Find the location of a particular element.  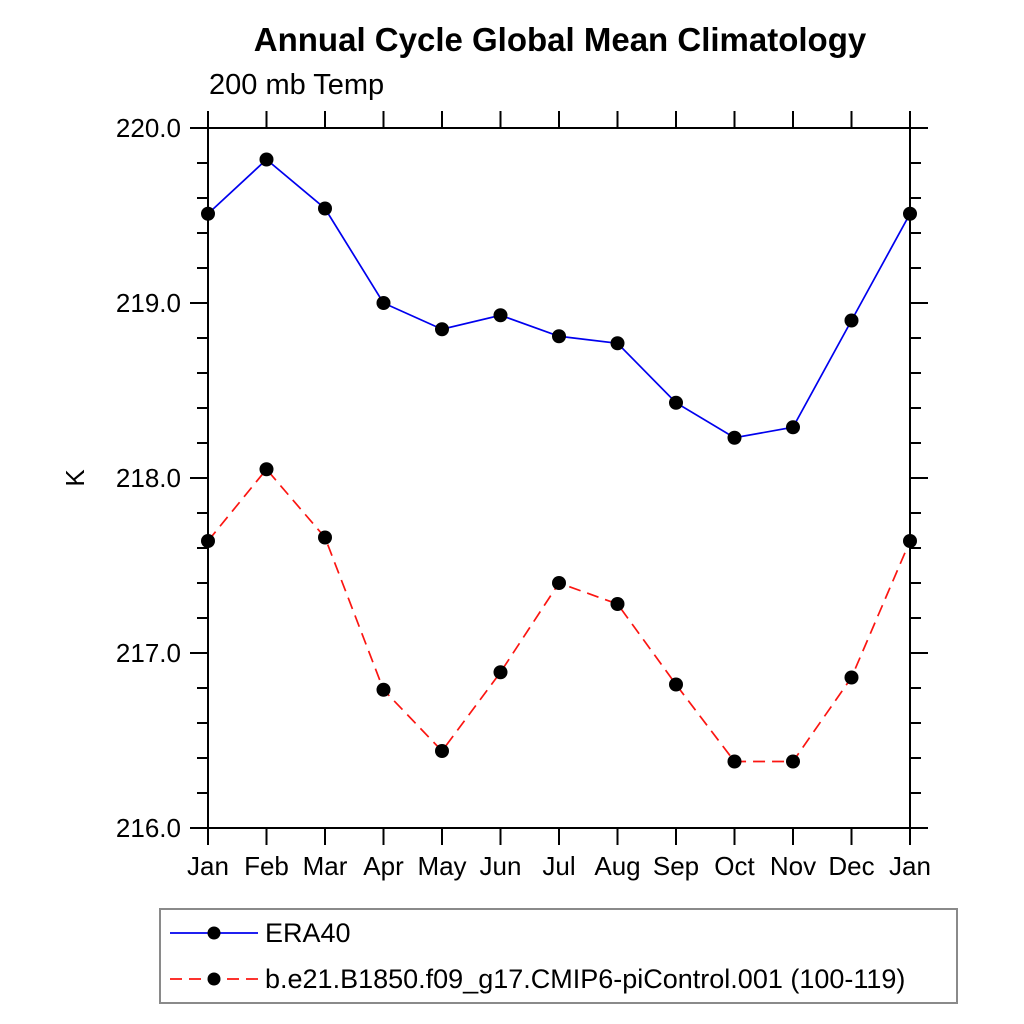

y-tick-label: 219.0 is located at coordinates (148, 303).